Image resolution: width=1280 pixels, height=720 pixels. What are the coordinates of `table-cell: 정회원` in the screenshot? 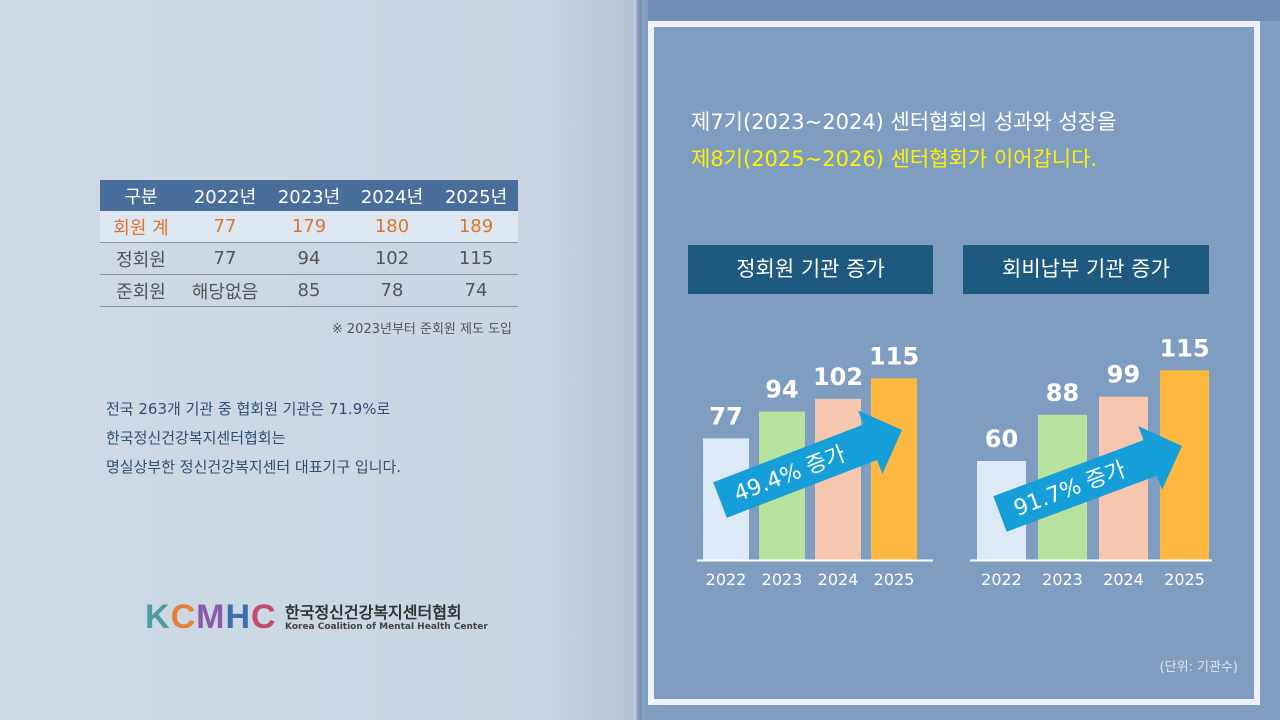 It's located at (141, 258).